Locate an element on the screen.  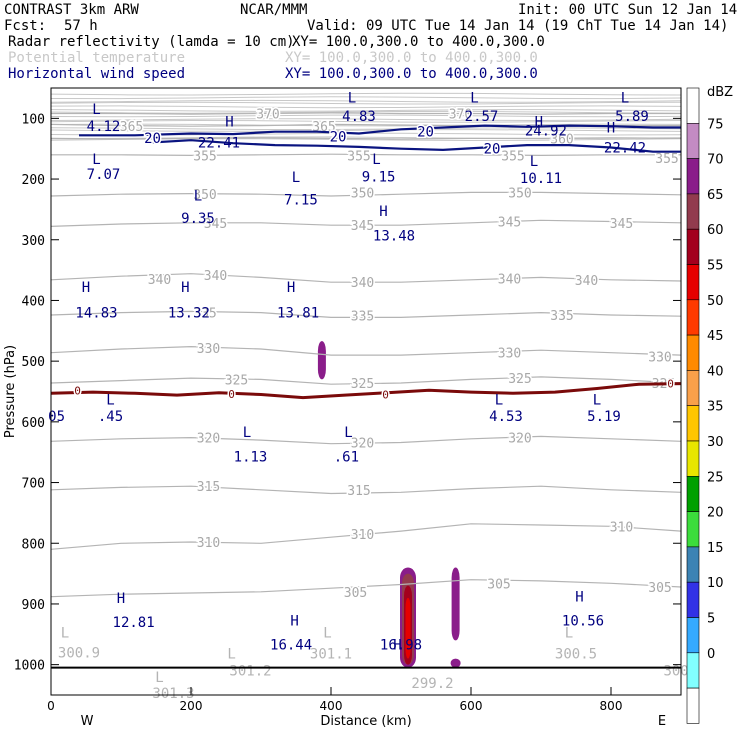
colorbar-level-label: 20 is located at coordinates (715, 513).